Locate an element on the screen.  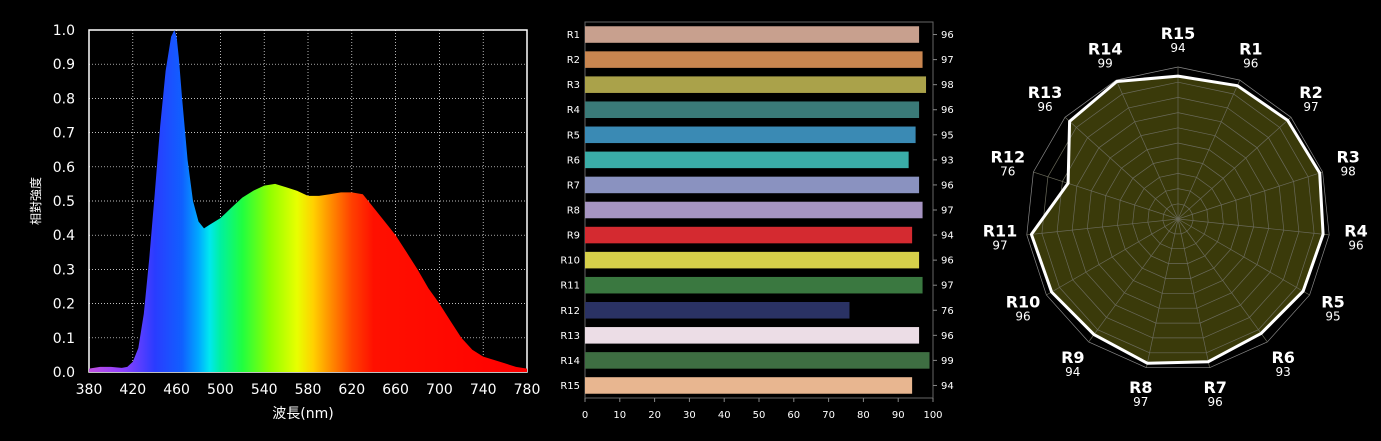
bar-r9 is located at coordinates (749, 235).